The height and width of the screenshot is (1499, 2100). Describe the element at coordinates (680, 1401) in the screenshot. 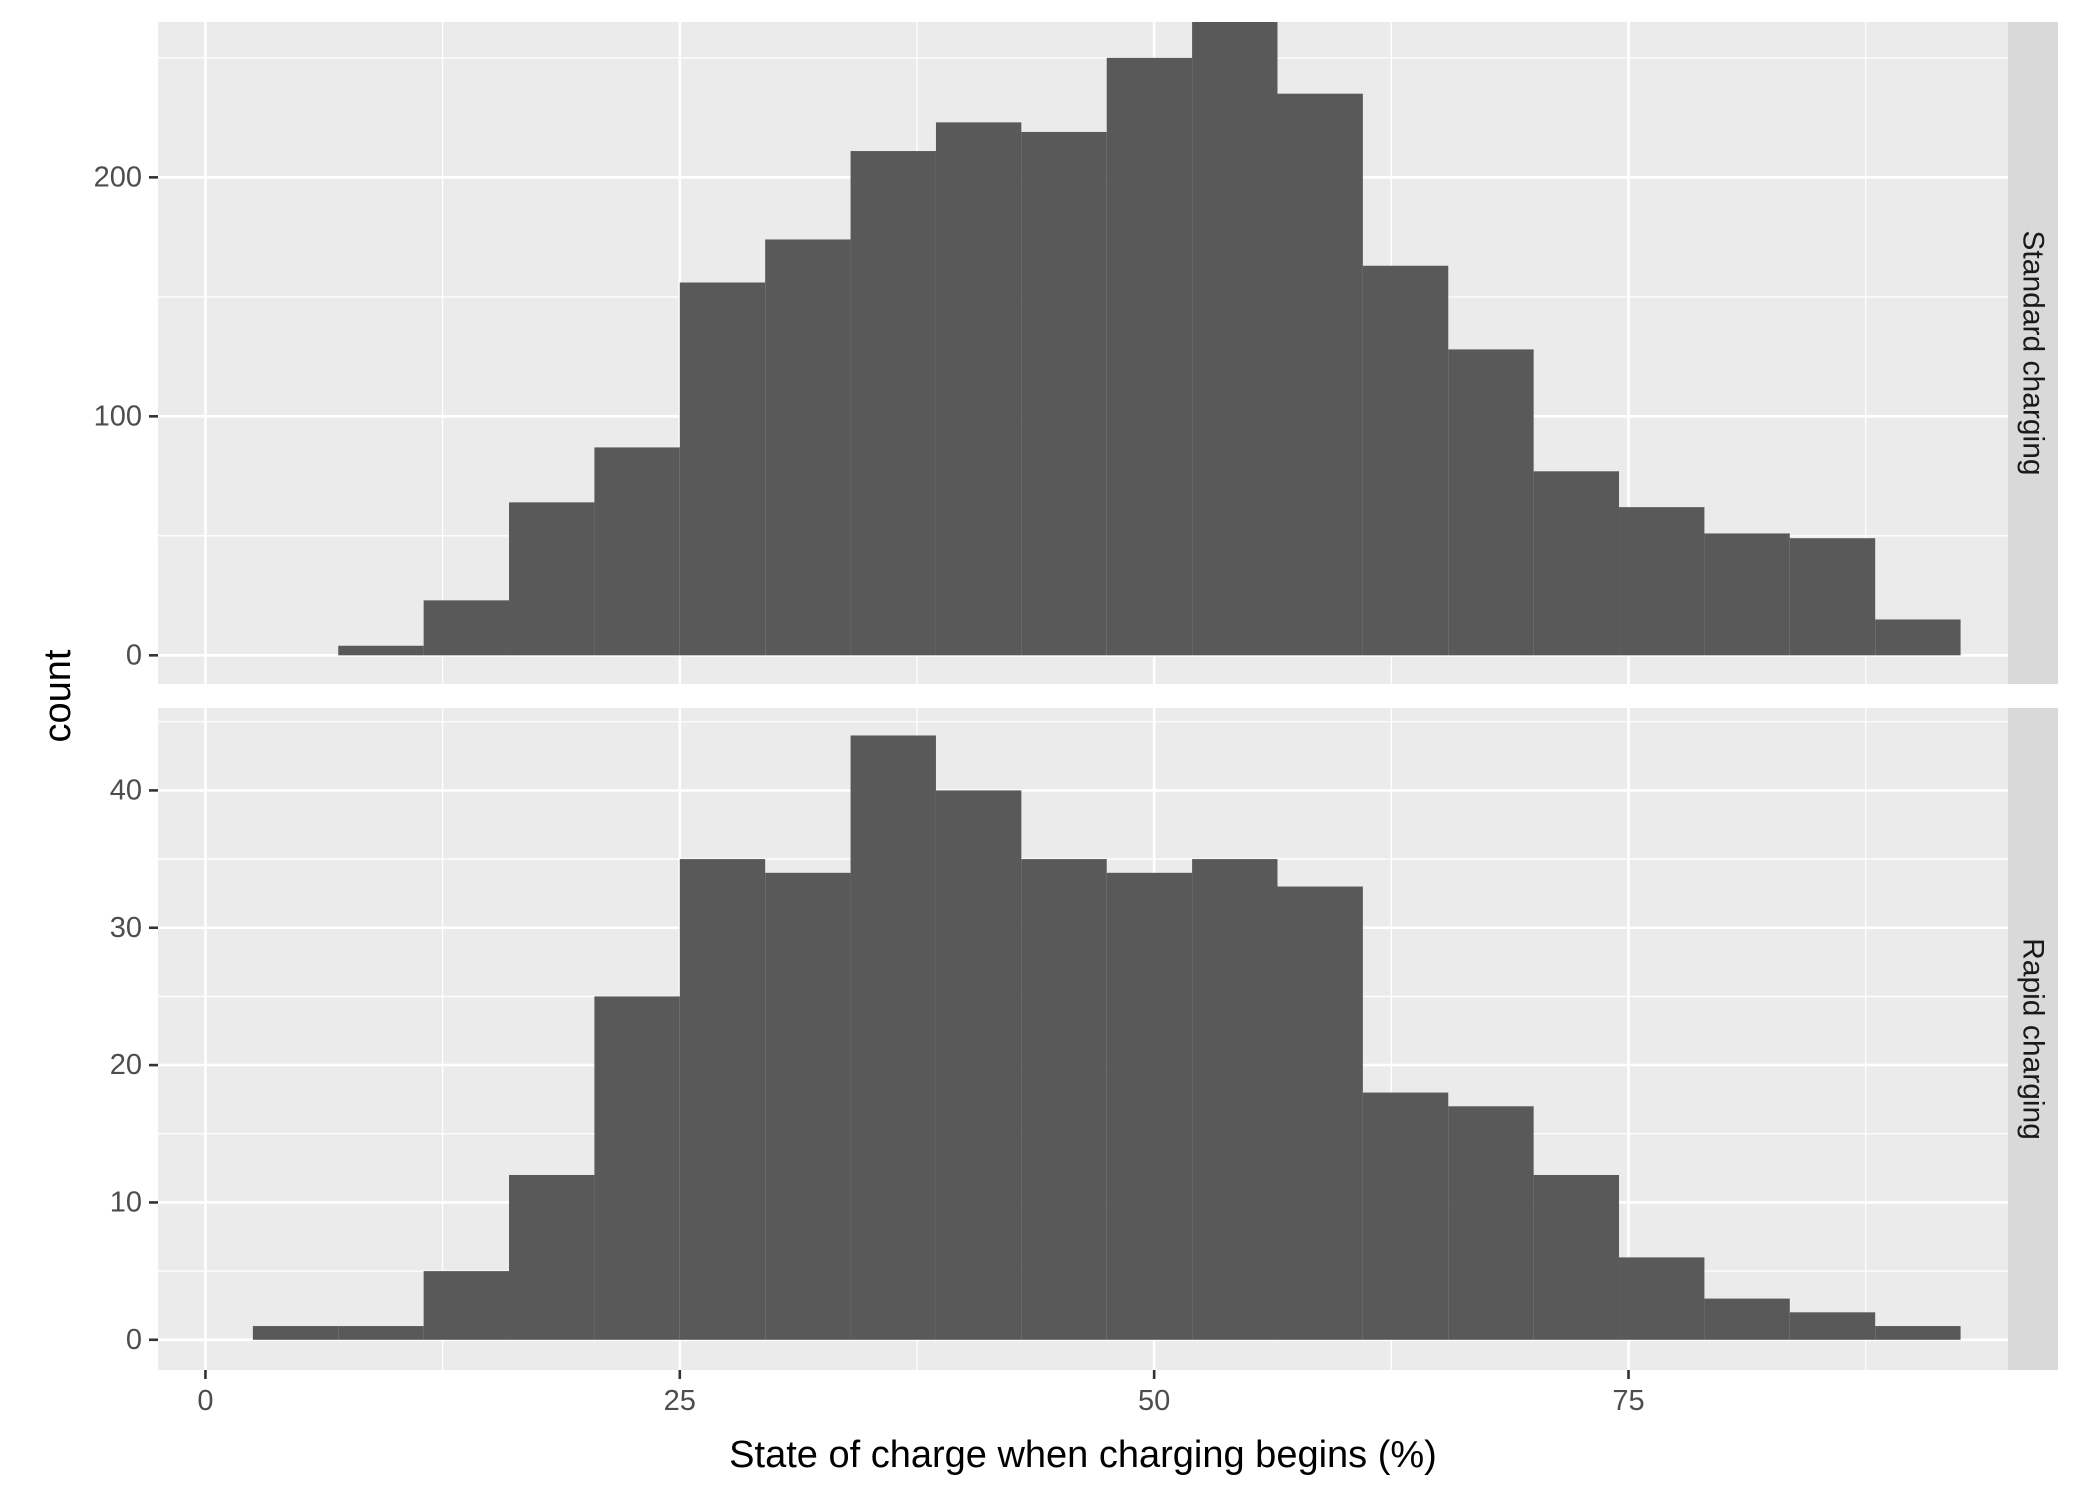

I see `x-tick-label: 25` at that location.